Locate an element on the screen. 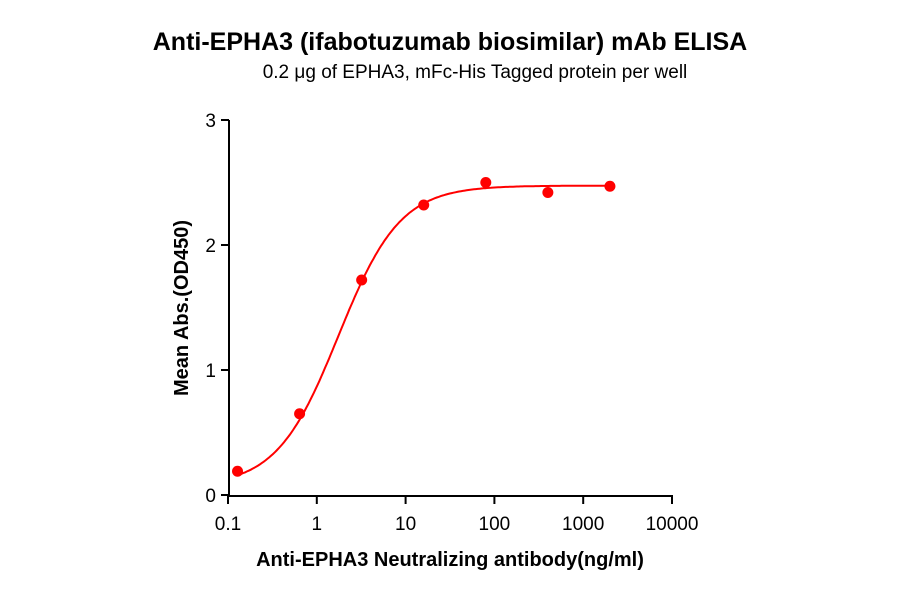 The width and height of the screenshot is (900, 594). y-axis-label: Mean Abs.(OD450) is located at coordinates (182, 308).